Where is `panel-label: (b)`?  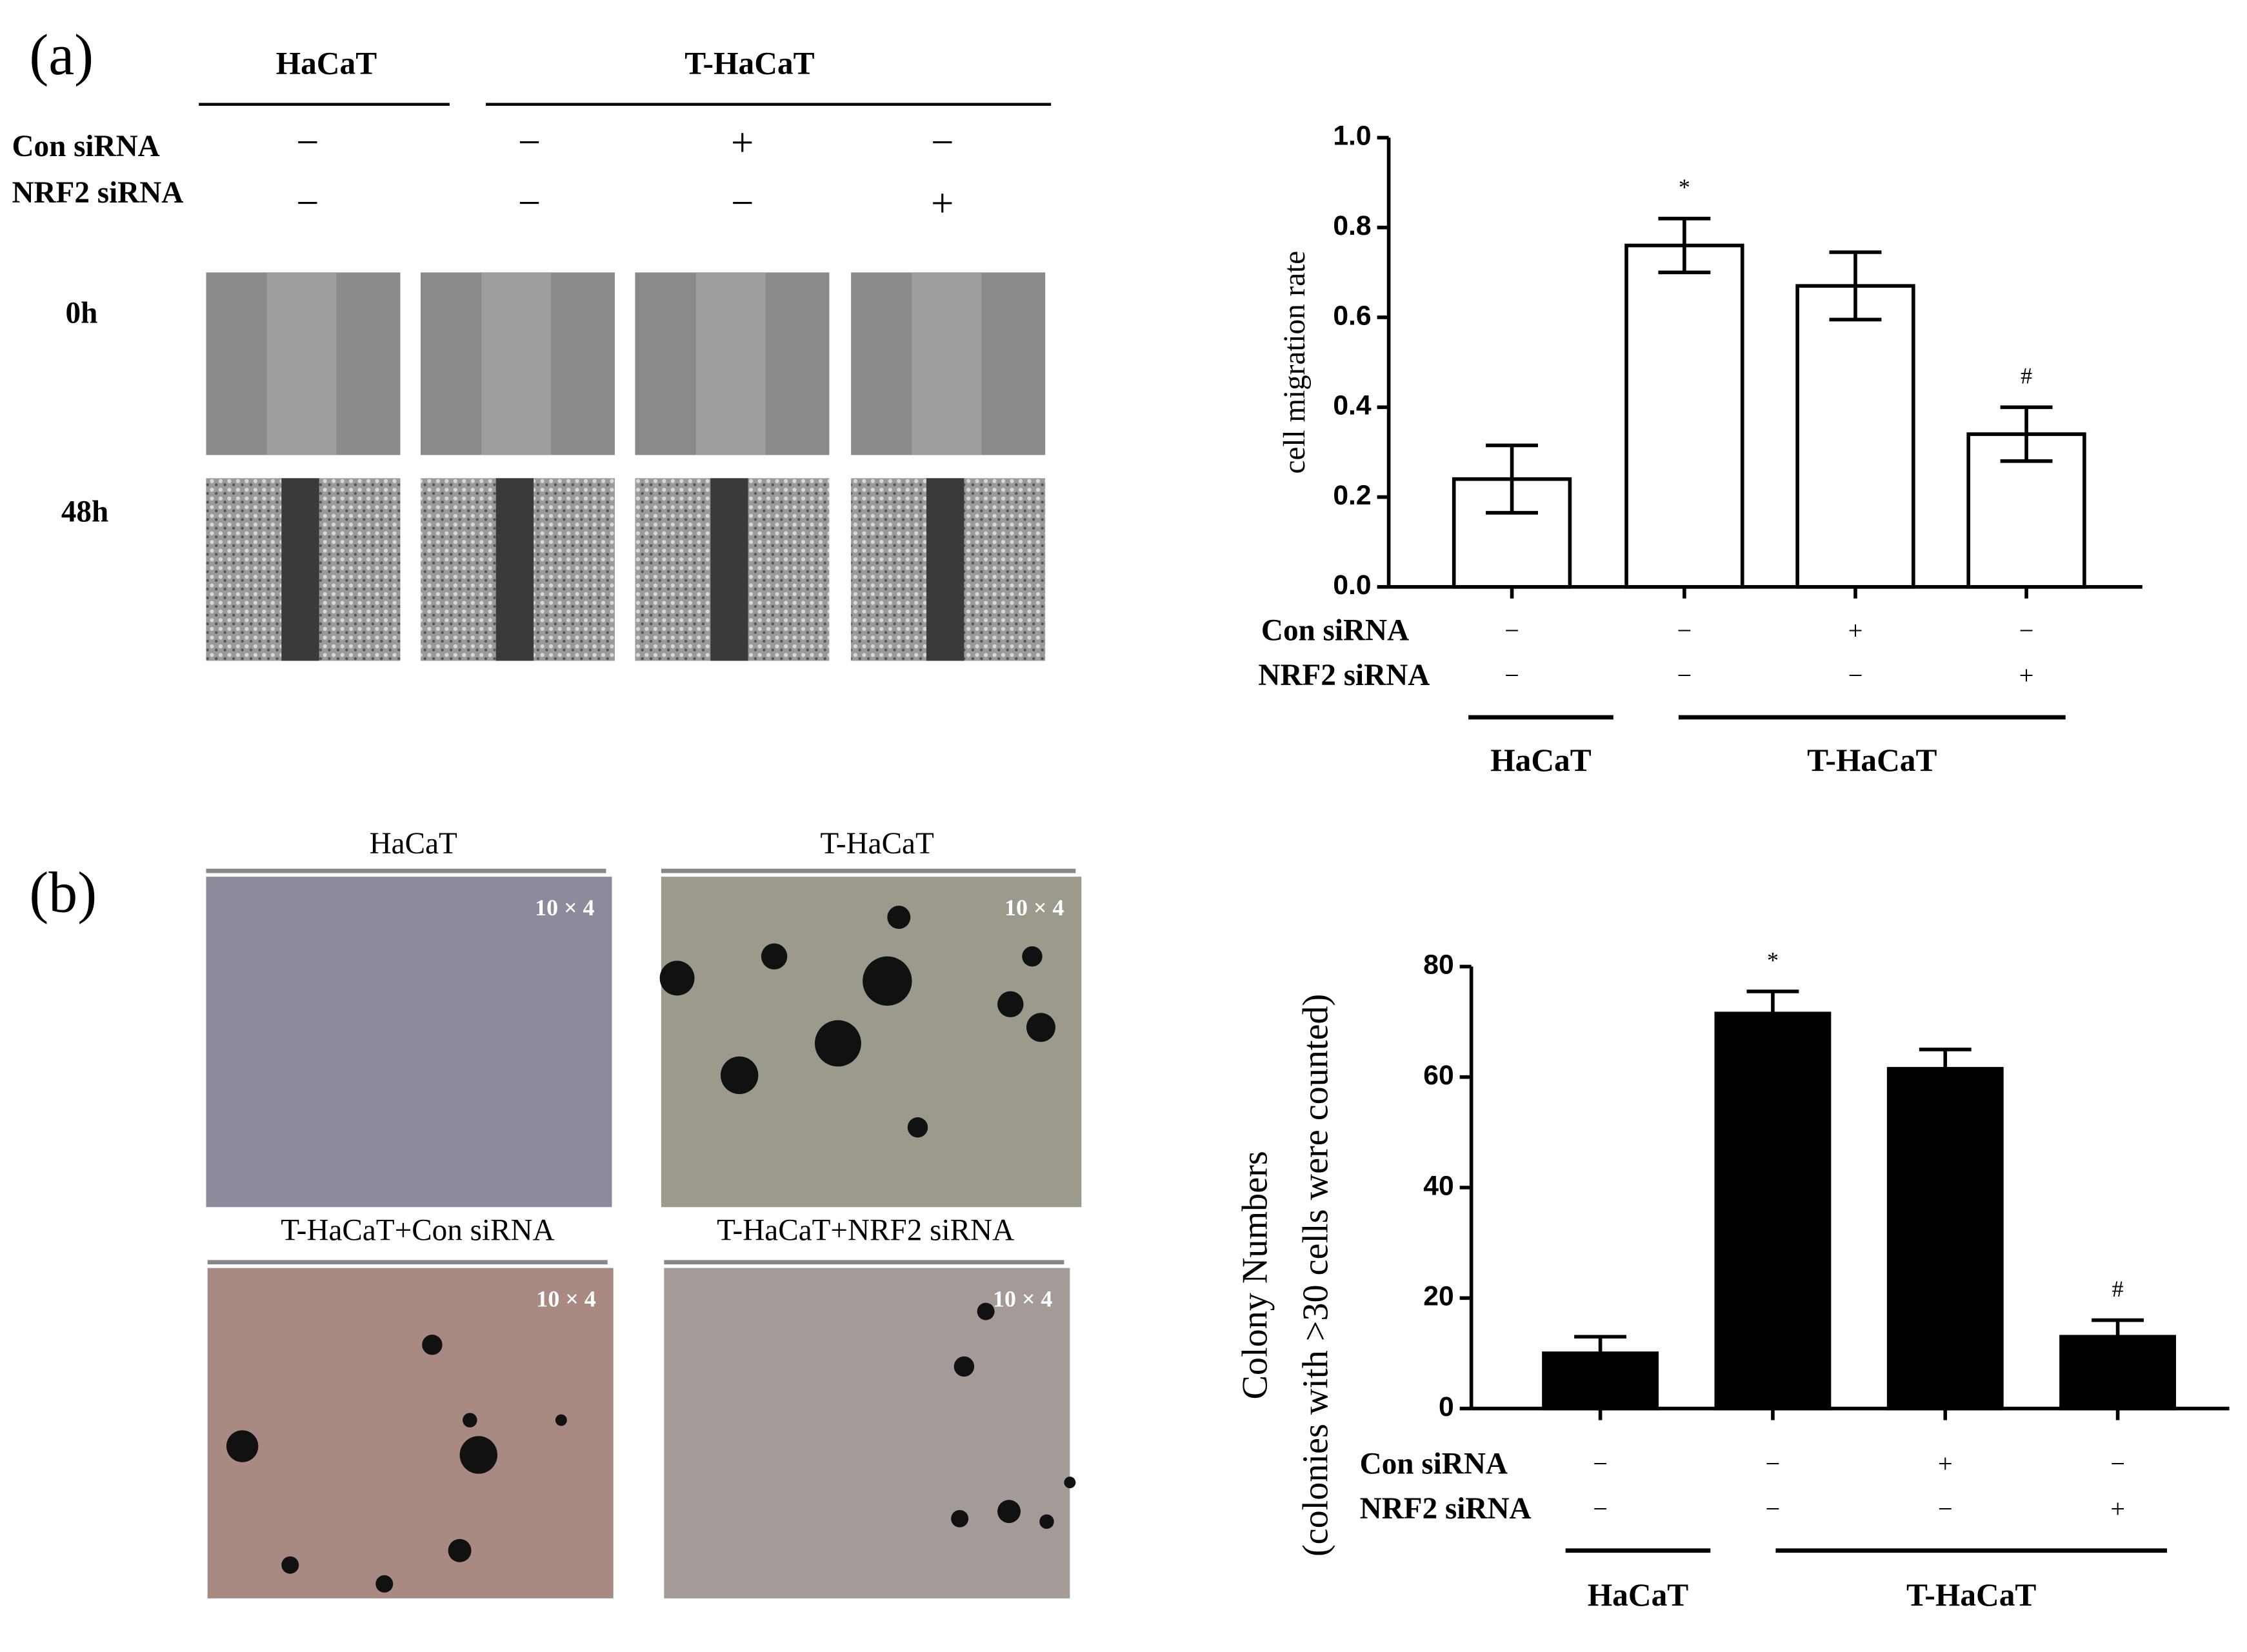 panel-label: (b) is located at coordinates (63, 892).